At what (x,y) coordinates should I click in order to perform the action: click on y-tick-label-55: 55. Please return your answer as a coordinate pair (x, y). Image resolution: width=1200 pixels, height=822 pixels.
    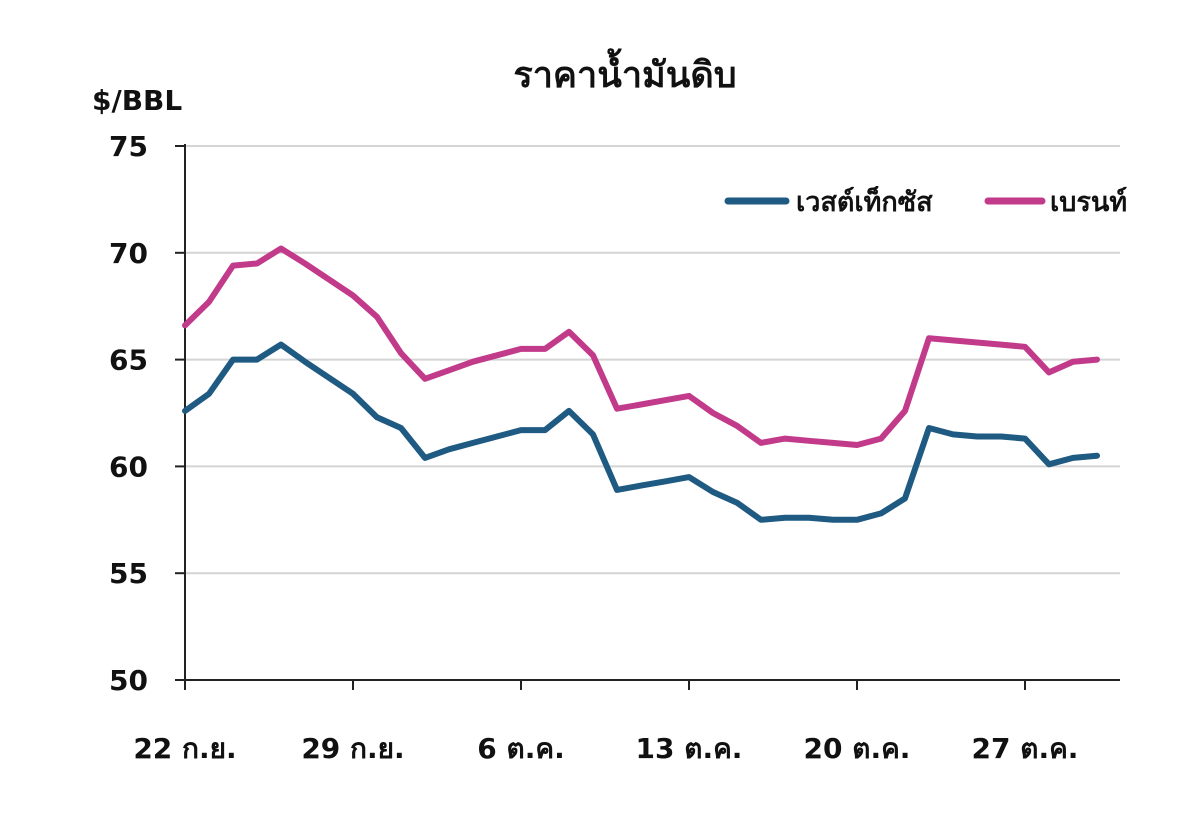
    Looking at the image, I should click on (128, 573).